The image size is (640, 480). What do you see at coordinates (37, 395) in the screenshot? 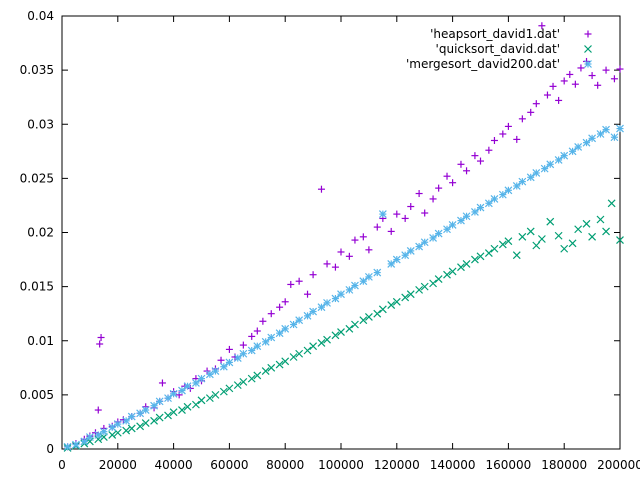
I see `y-tick-label: 0.005` at bounding box center [37, 395].